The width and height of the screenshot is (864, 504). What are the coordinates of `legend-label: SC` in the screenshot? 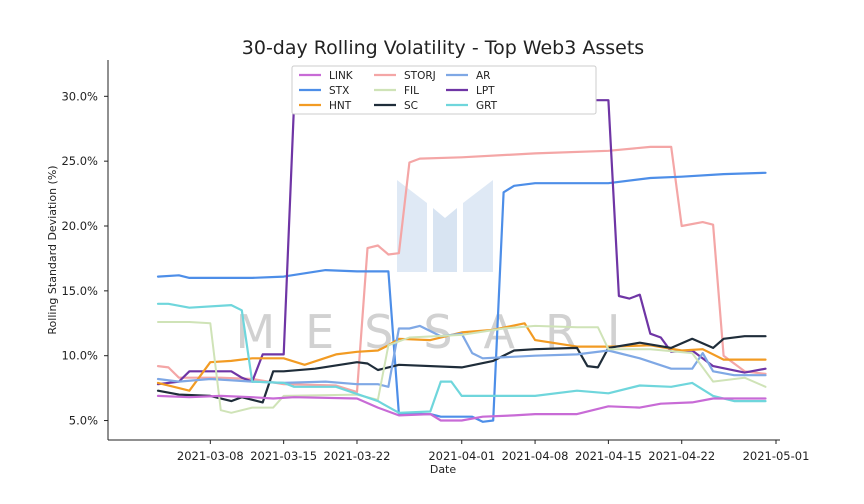 It's located at (411, 106).